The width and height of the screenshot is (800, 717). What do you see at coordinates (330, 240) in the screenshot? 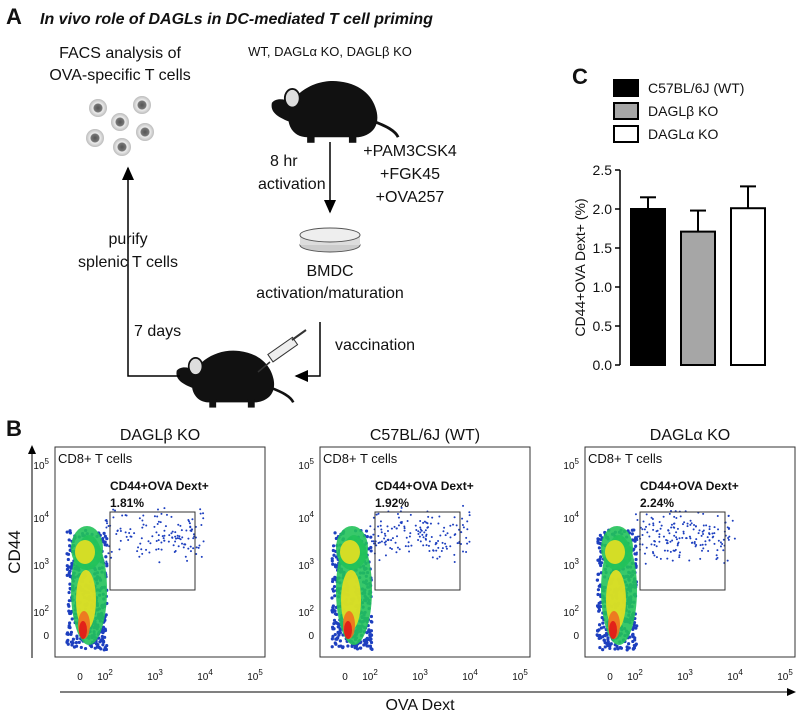
I see `dish-icon` at bounding box center [330, 240].